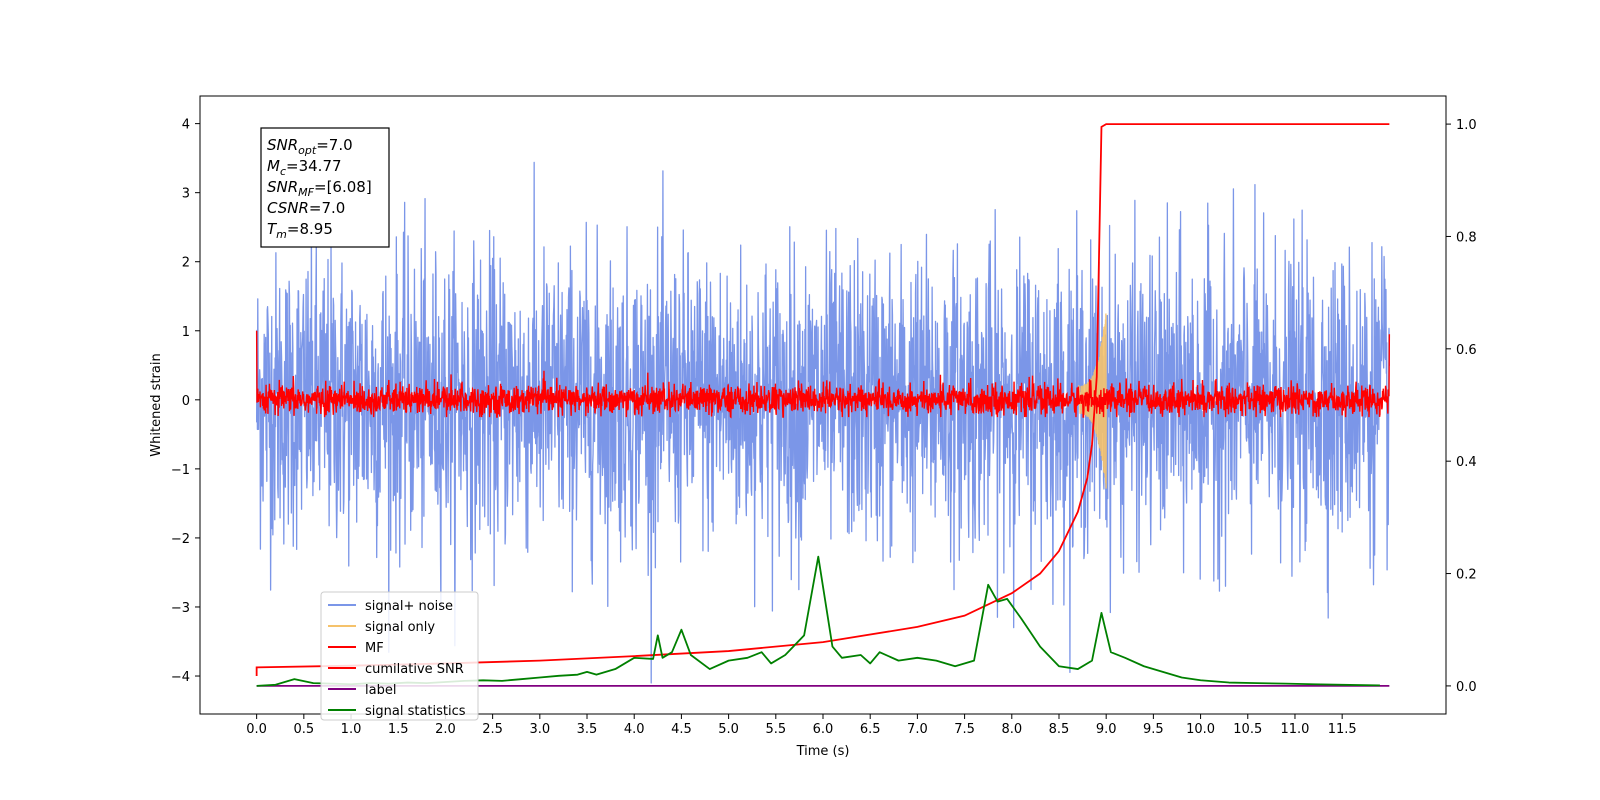 This screenshot has width=1600, height=800. I want to click on y-axis-right: 1.0 0.8 0.6 0.4 0.2 0.0, so click(1461, 406).